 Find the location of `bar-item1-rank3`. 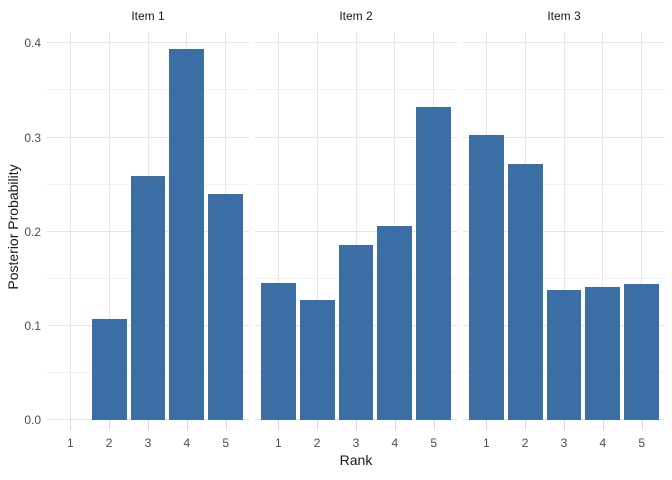

bar-item1-rank3 is located at coordinates (148, 298).